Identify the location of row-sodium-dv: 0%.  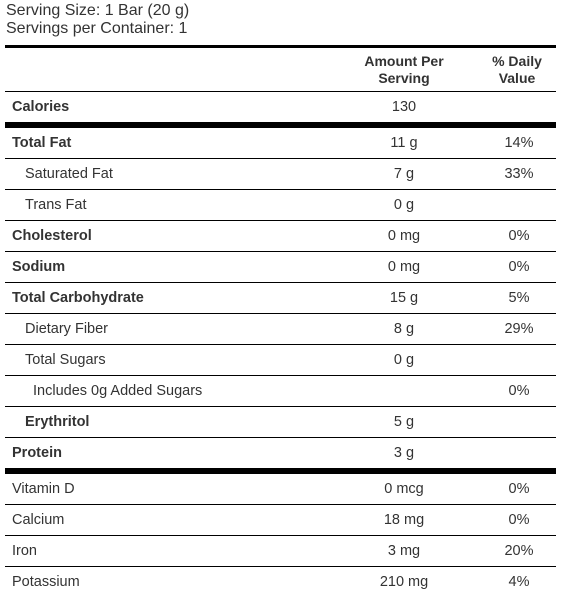
(517, 267).